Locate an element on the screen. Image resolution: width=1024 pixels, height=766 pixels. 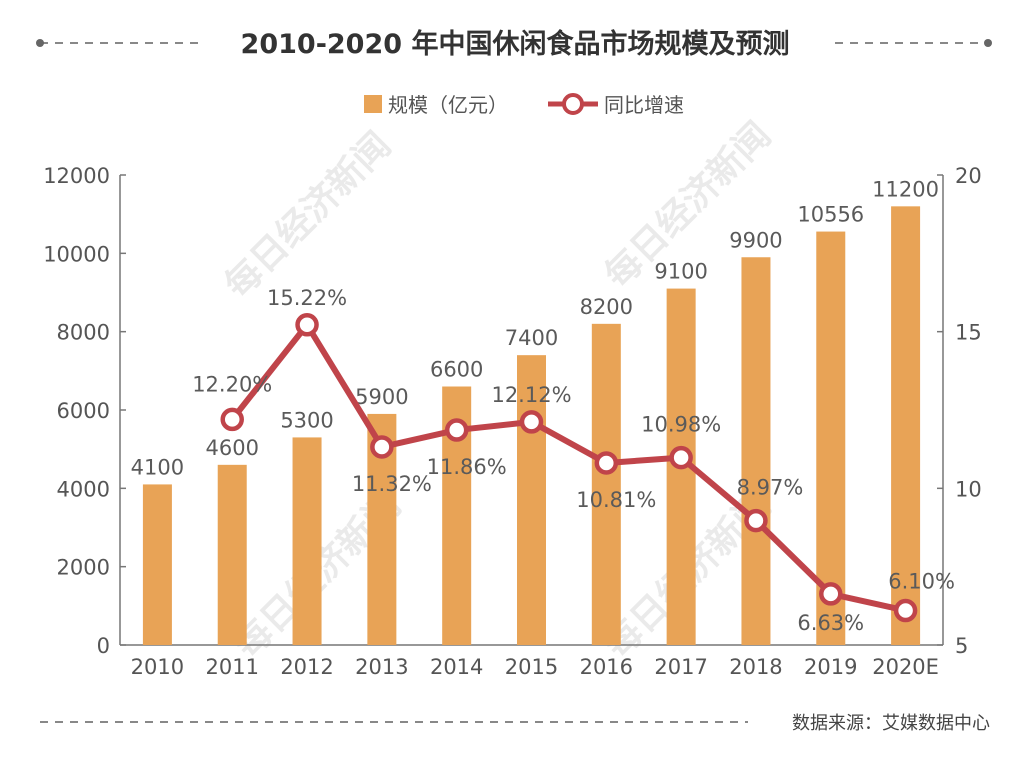
source-text: 数据来源：艾媒数据中心 is located at coordinates (891, 723).